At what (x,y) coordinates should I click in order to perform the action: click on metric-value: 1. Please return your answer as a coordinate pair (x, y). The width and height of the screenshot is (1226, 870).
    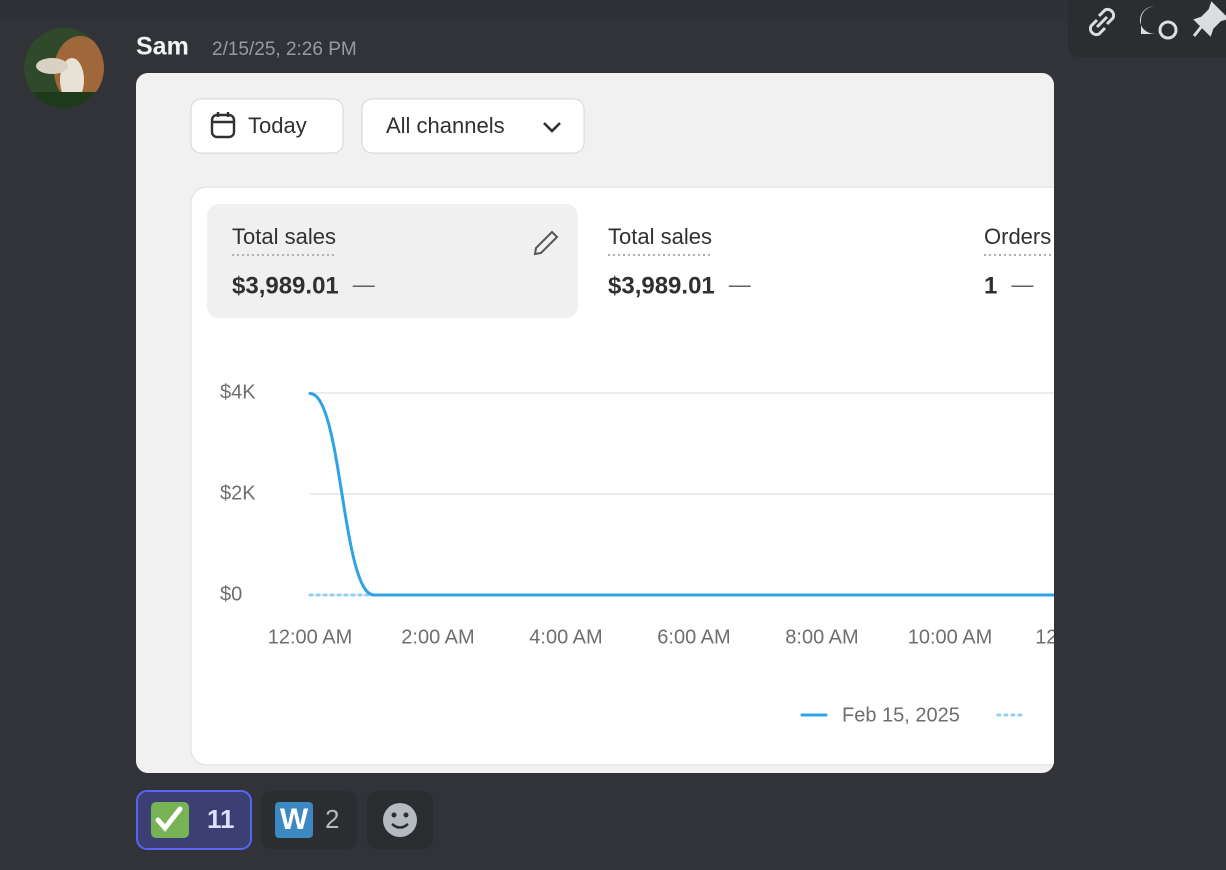
    Looking at the image, I should click on (990, 285).